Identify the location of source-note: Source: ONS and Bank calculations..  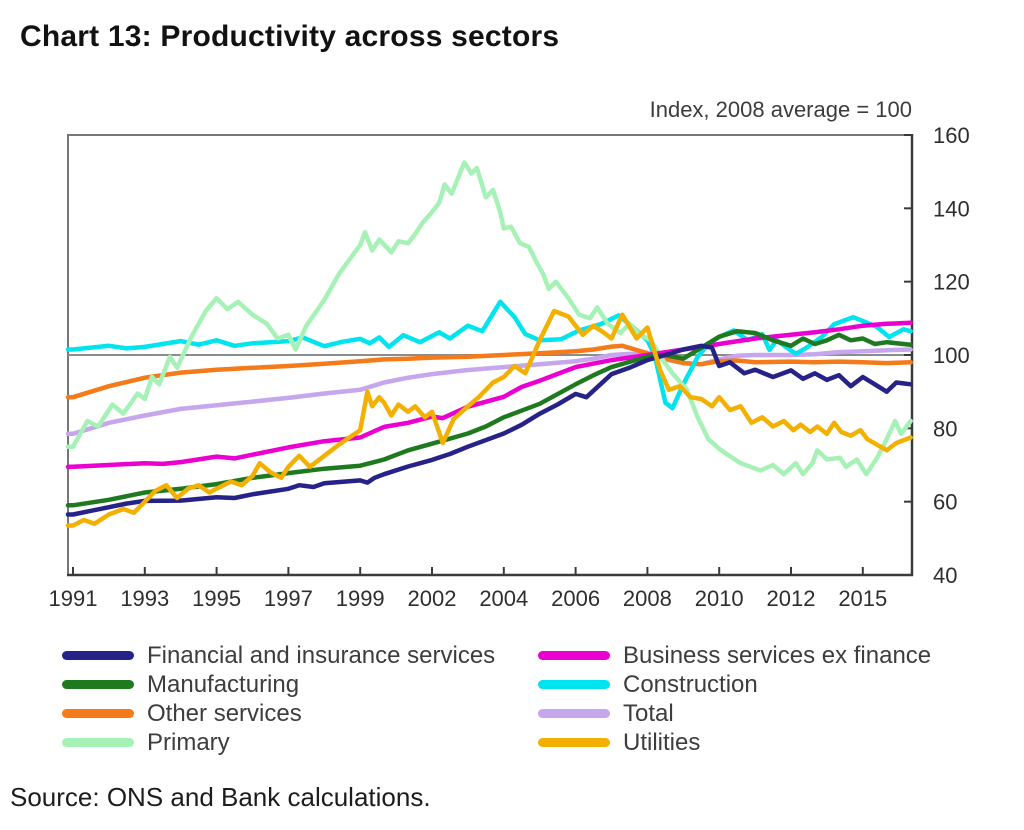
(220, 797).